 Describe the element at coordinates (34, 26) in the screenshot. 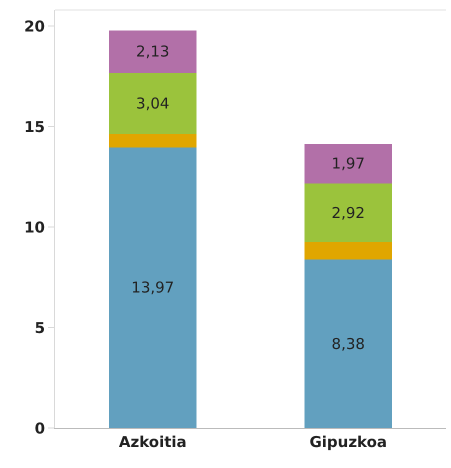

I see `y-tick-label: 20` at that location.